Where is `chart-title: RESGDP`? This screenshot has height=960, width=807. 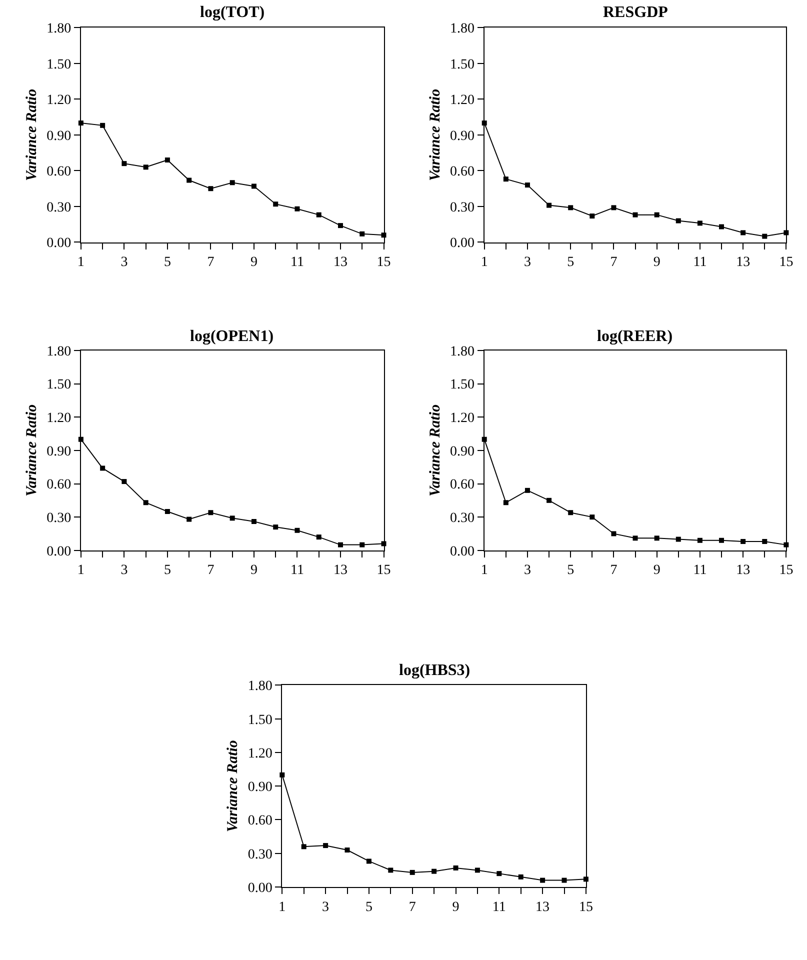
chart-title: RESGDP is located at coordinates (635, 12).